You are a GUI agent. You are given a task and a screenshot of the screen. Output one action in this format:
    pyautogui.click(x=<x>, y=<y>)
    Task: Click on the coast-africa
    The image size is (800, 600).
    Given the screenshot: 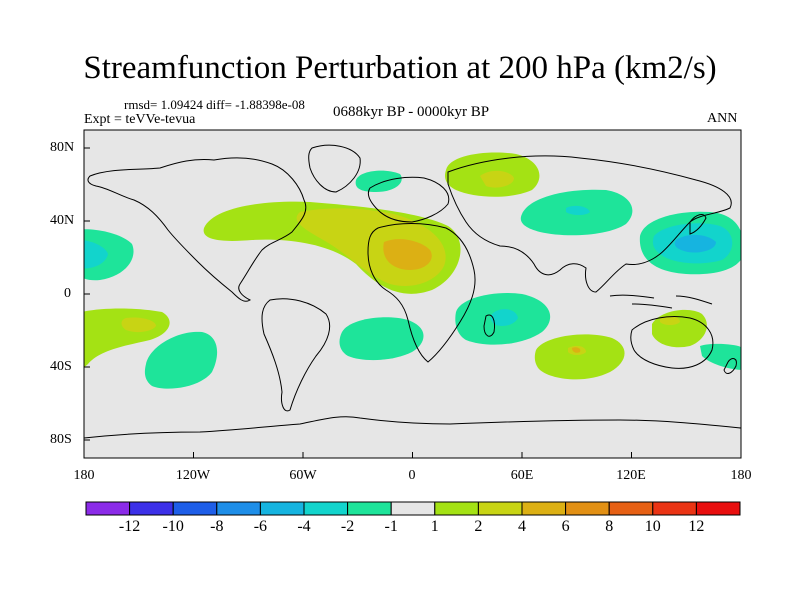 What is the action you would take?
    pyautogui.click(x=421, y=293)
    